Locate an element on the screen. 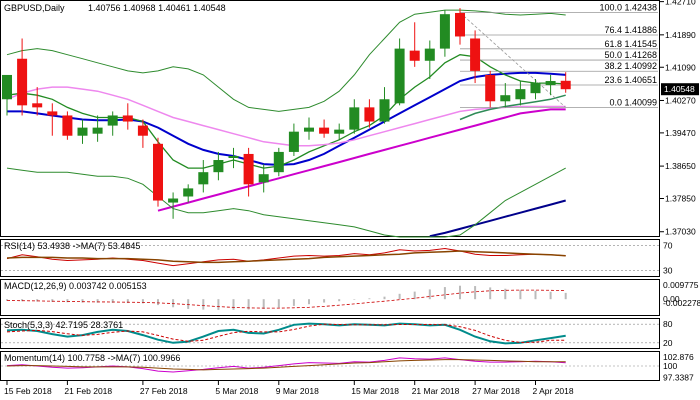 The height and width of the screenshot is (400, 700). price-tick-label: 1.42710 is located at coordinates (680, 3).